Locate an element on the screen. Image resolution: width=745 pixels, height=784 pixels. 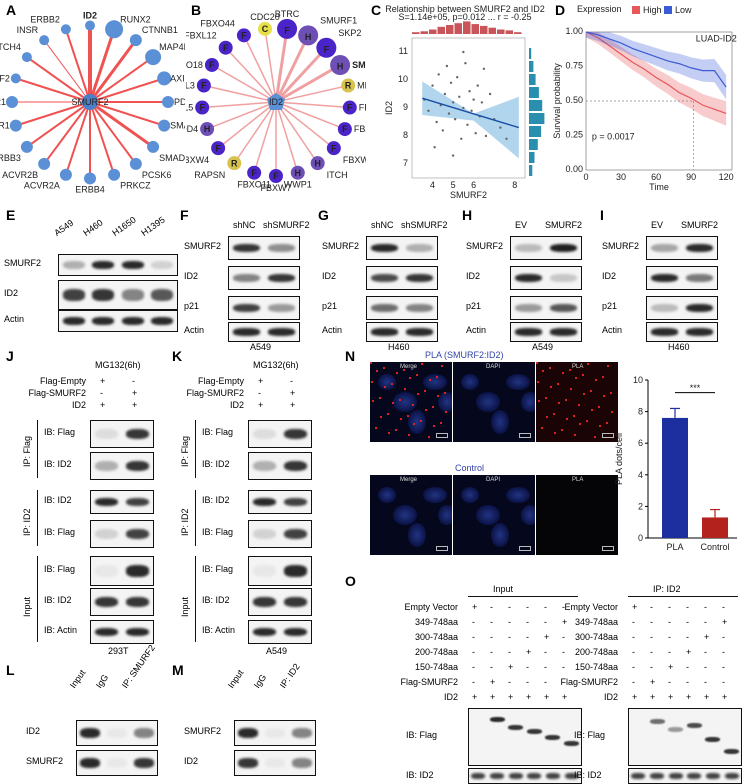
edge-wwp1 is located at coordinates (287, 137).